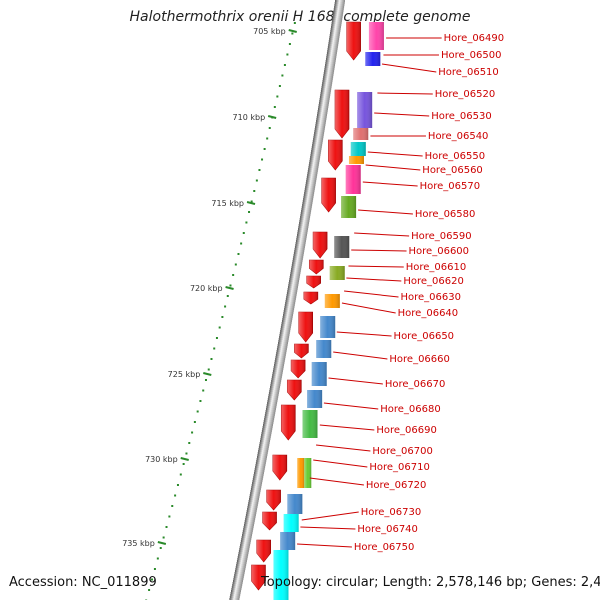 This screenshot has height=600, width=600. What do you see at coordinates (445, 214) in the screenshot?
I see `gene-label: Hore_06580` at bounding box center [445, 214].